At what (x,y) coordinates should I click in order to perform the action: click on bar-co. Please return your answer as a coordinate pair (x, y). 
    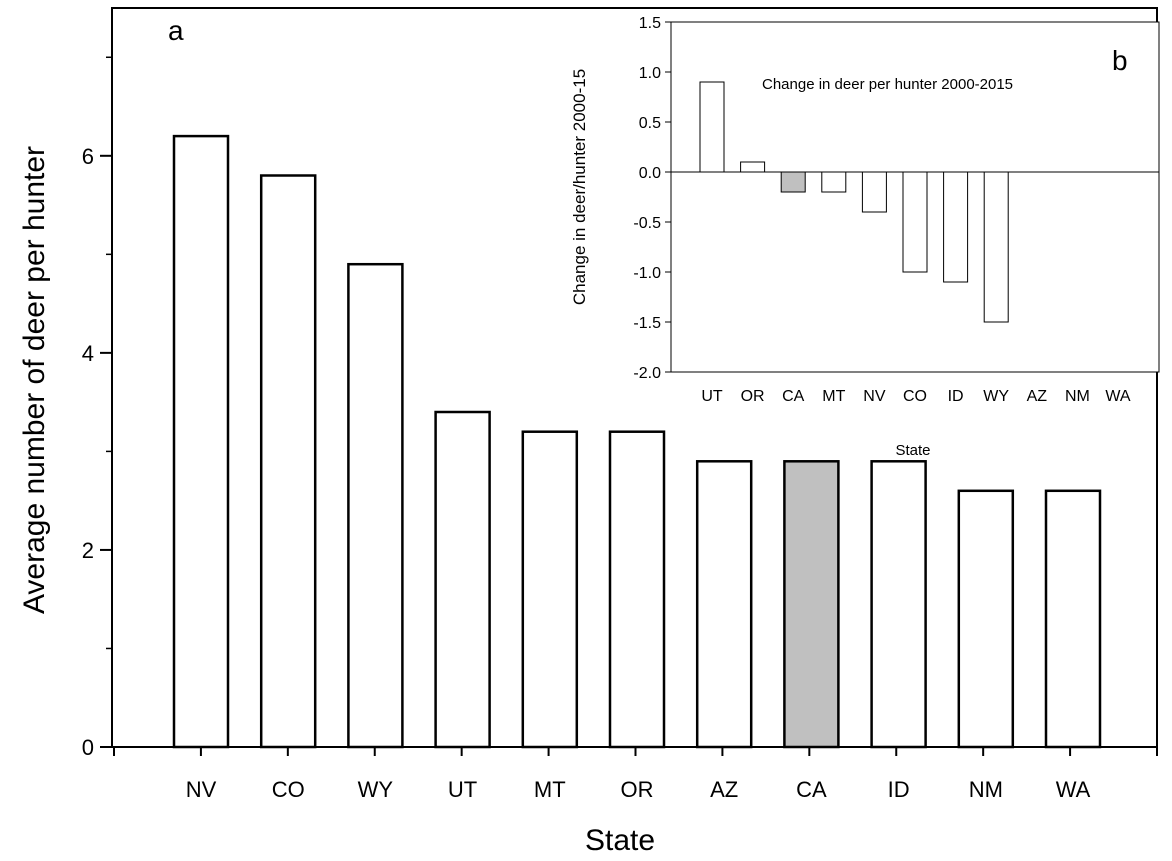
    Looking at the image, I should click on (288, 461).